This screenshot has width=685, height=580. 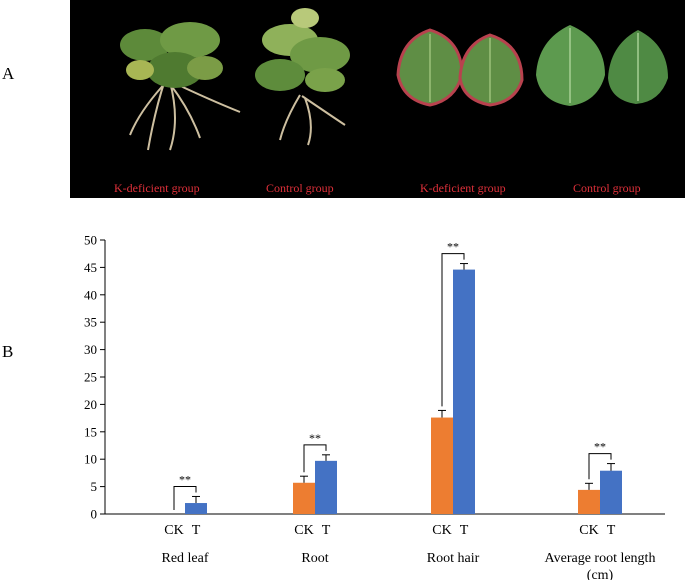 What do you see at coordinates (90, 431) in the screenshot?
I see `y-tick-label: 15` at bounding box center [90, 431].